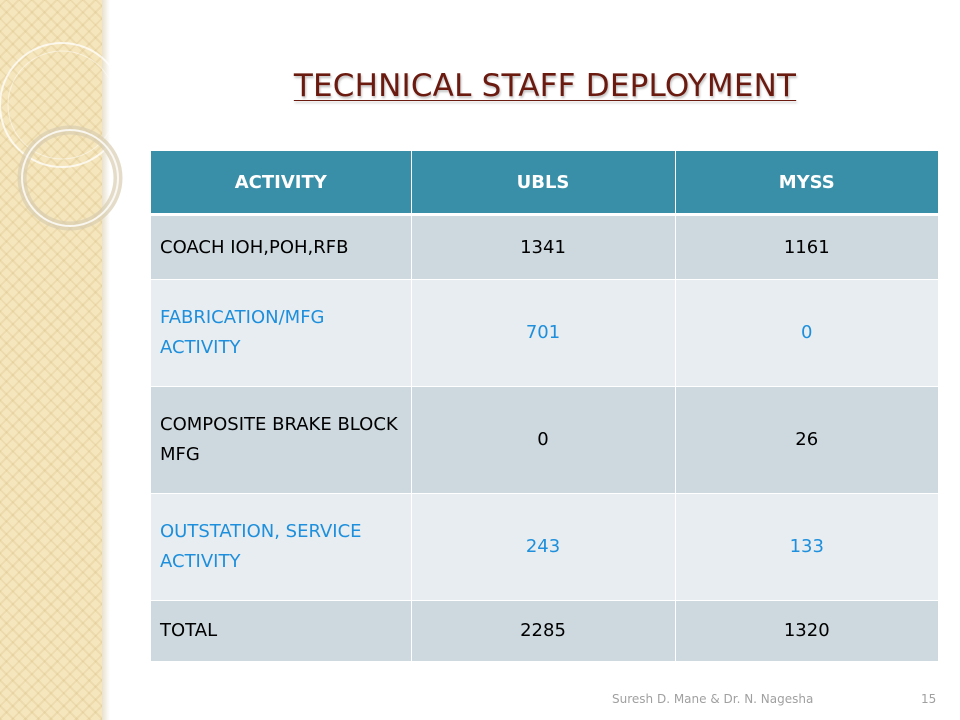  I want to click on footer-author: Suresh D. Mane & Dr. N. Nagesha, so click(713, 699).